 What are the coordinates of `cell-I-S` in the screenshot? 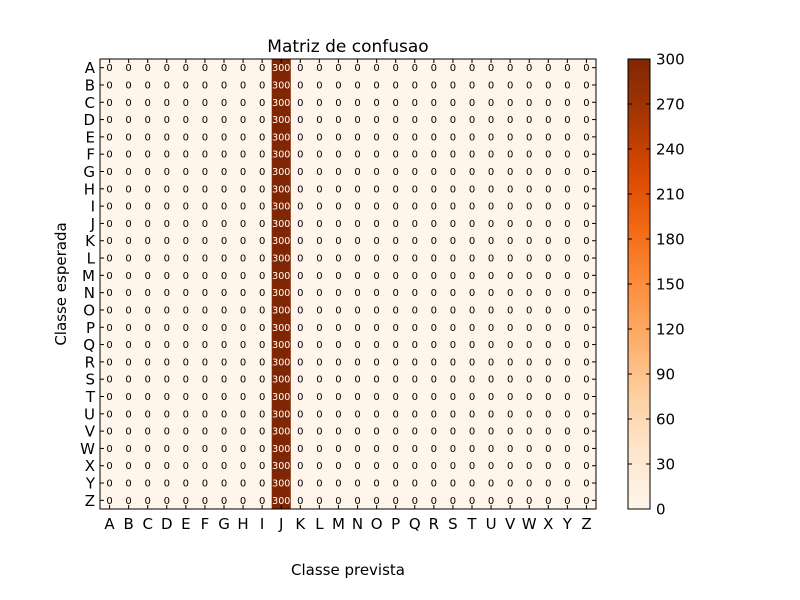 It's located at (453, 206).